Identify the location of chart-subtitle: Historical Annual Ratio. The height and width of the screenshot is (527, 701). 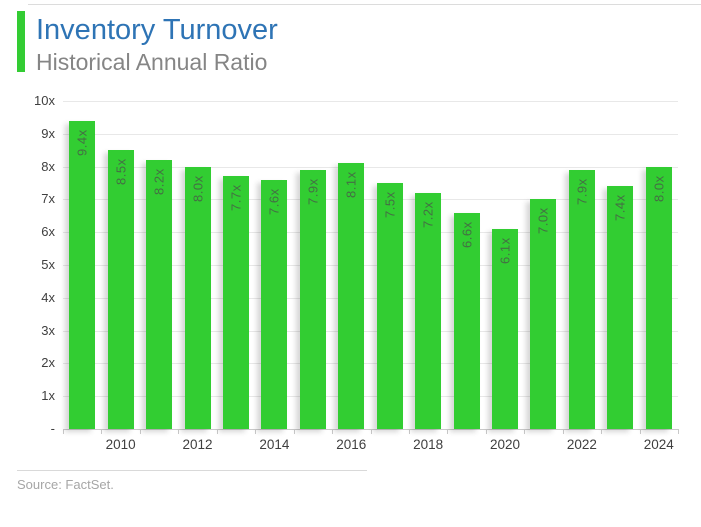
(152, 62).